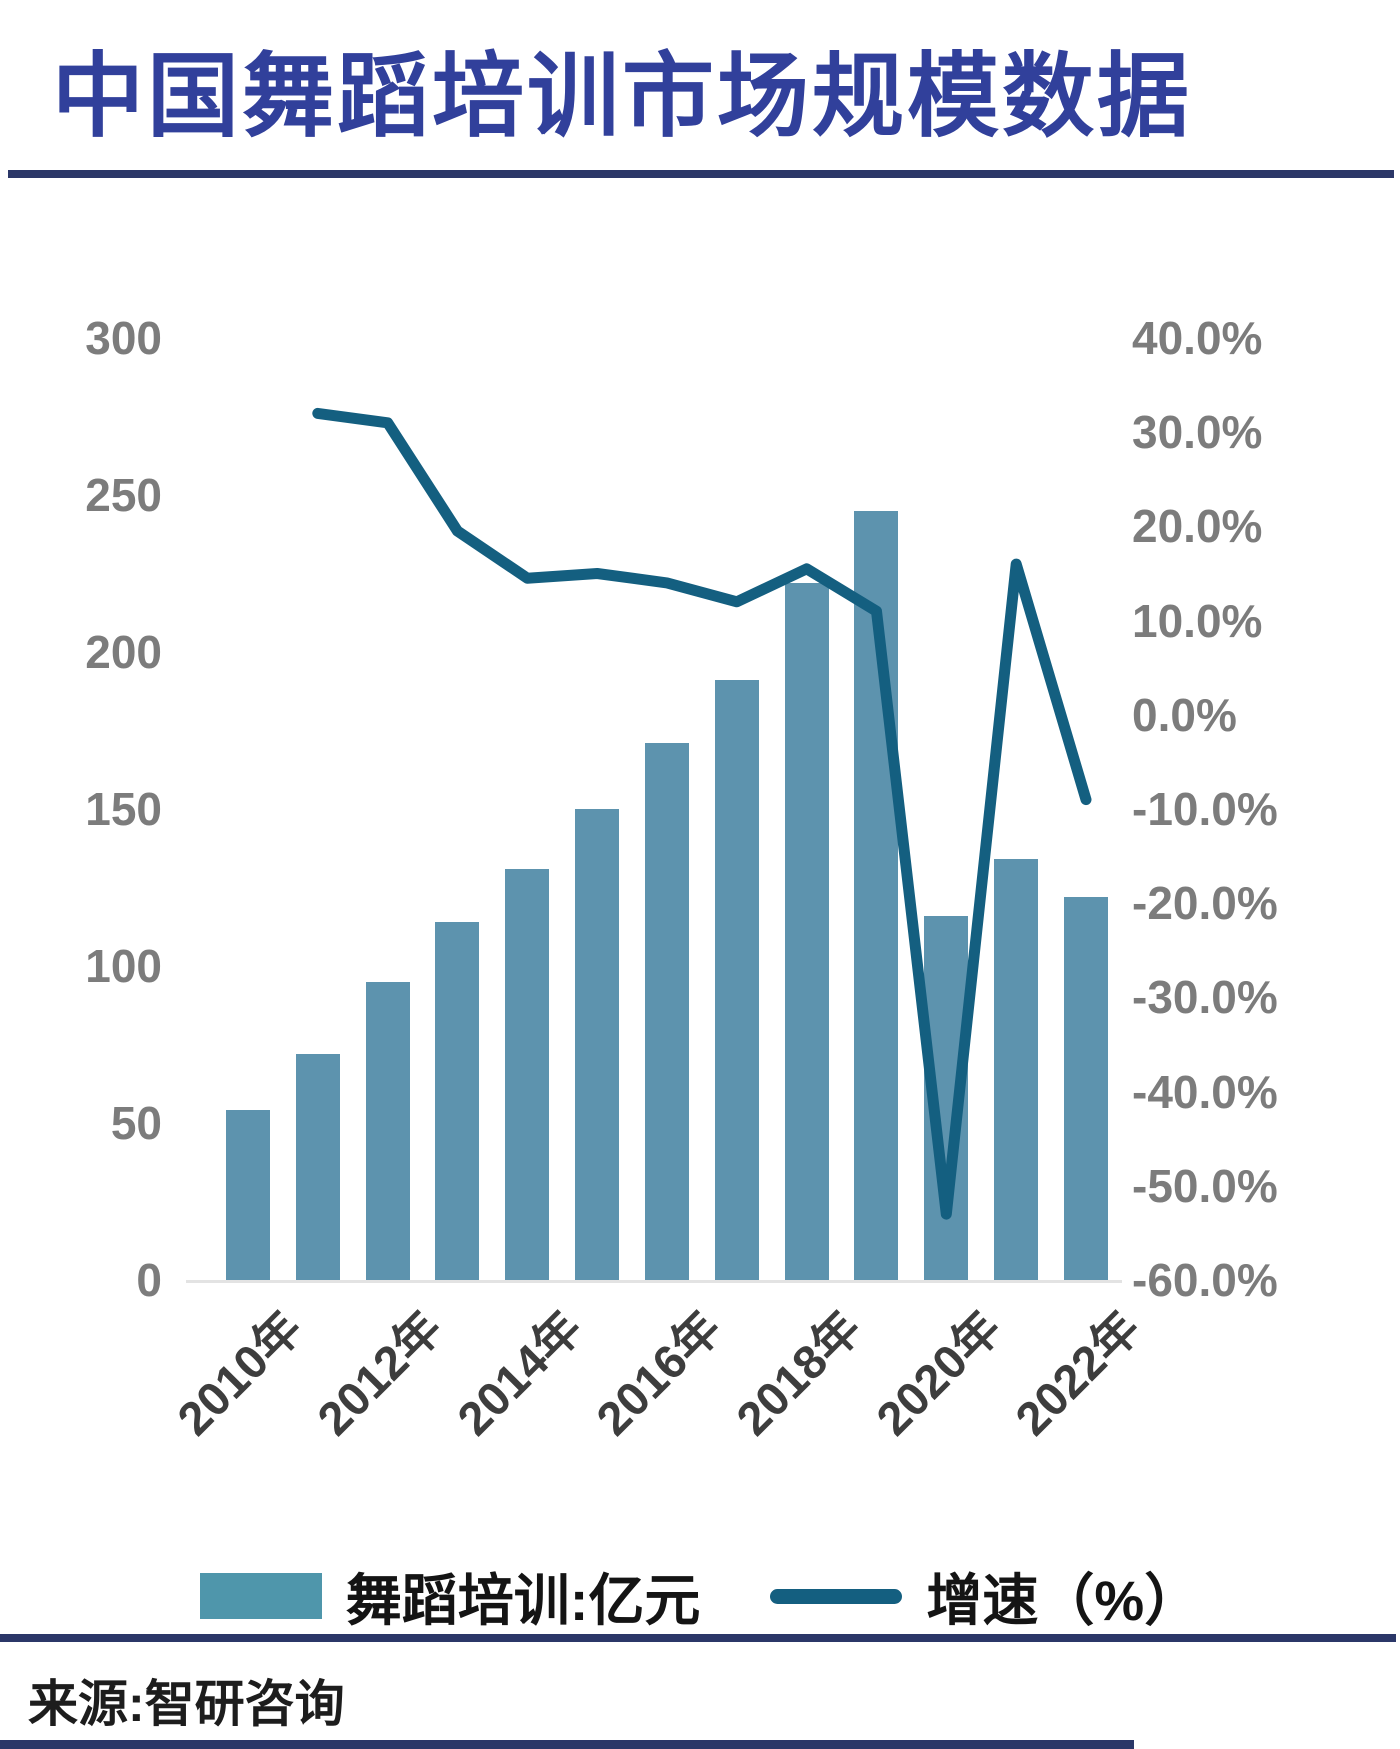 This screenshot has height=1749, width=1400. I want to click on left-axis-tick: 150, so click(123, 809).